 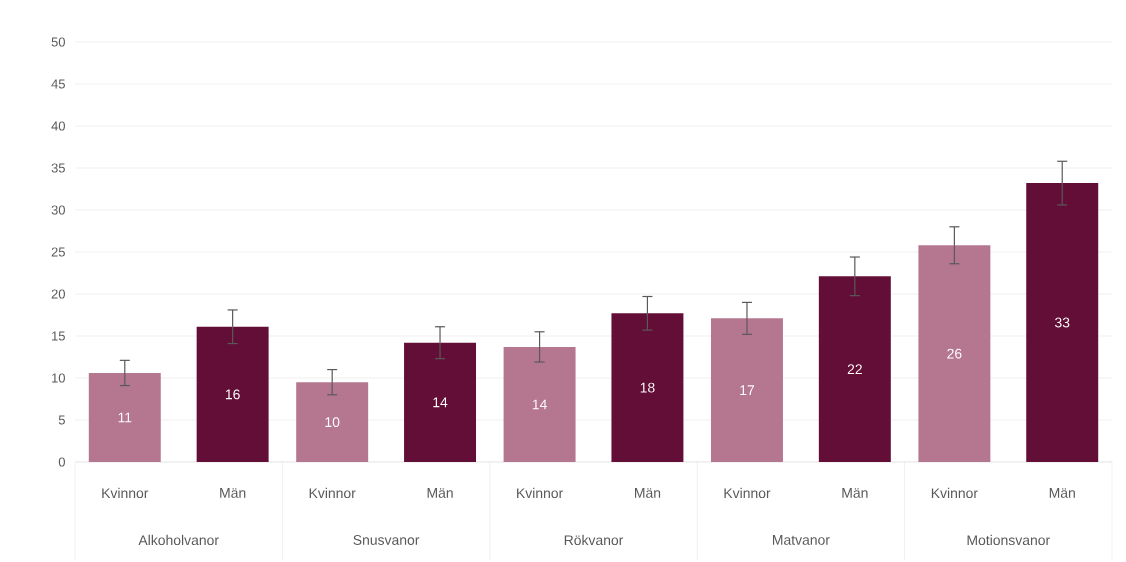 I want to click on series-label: Män, so click(x=233, y=493).